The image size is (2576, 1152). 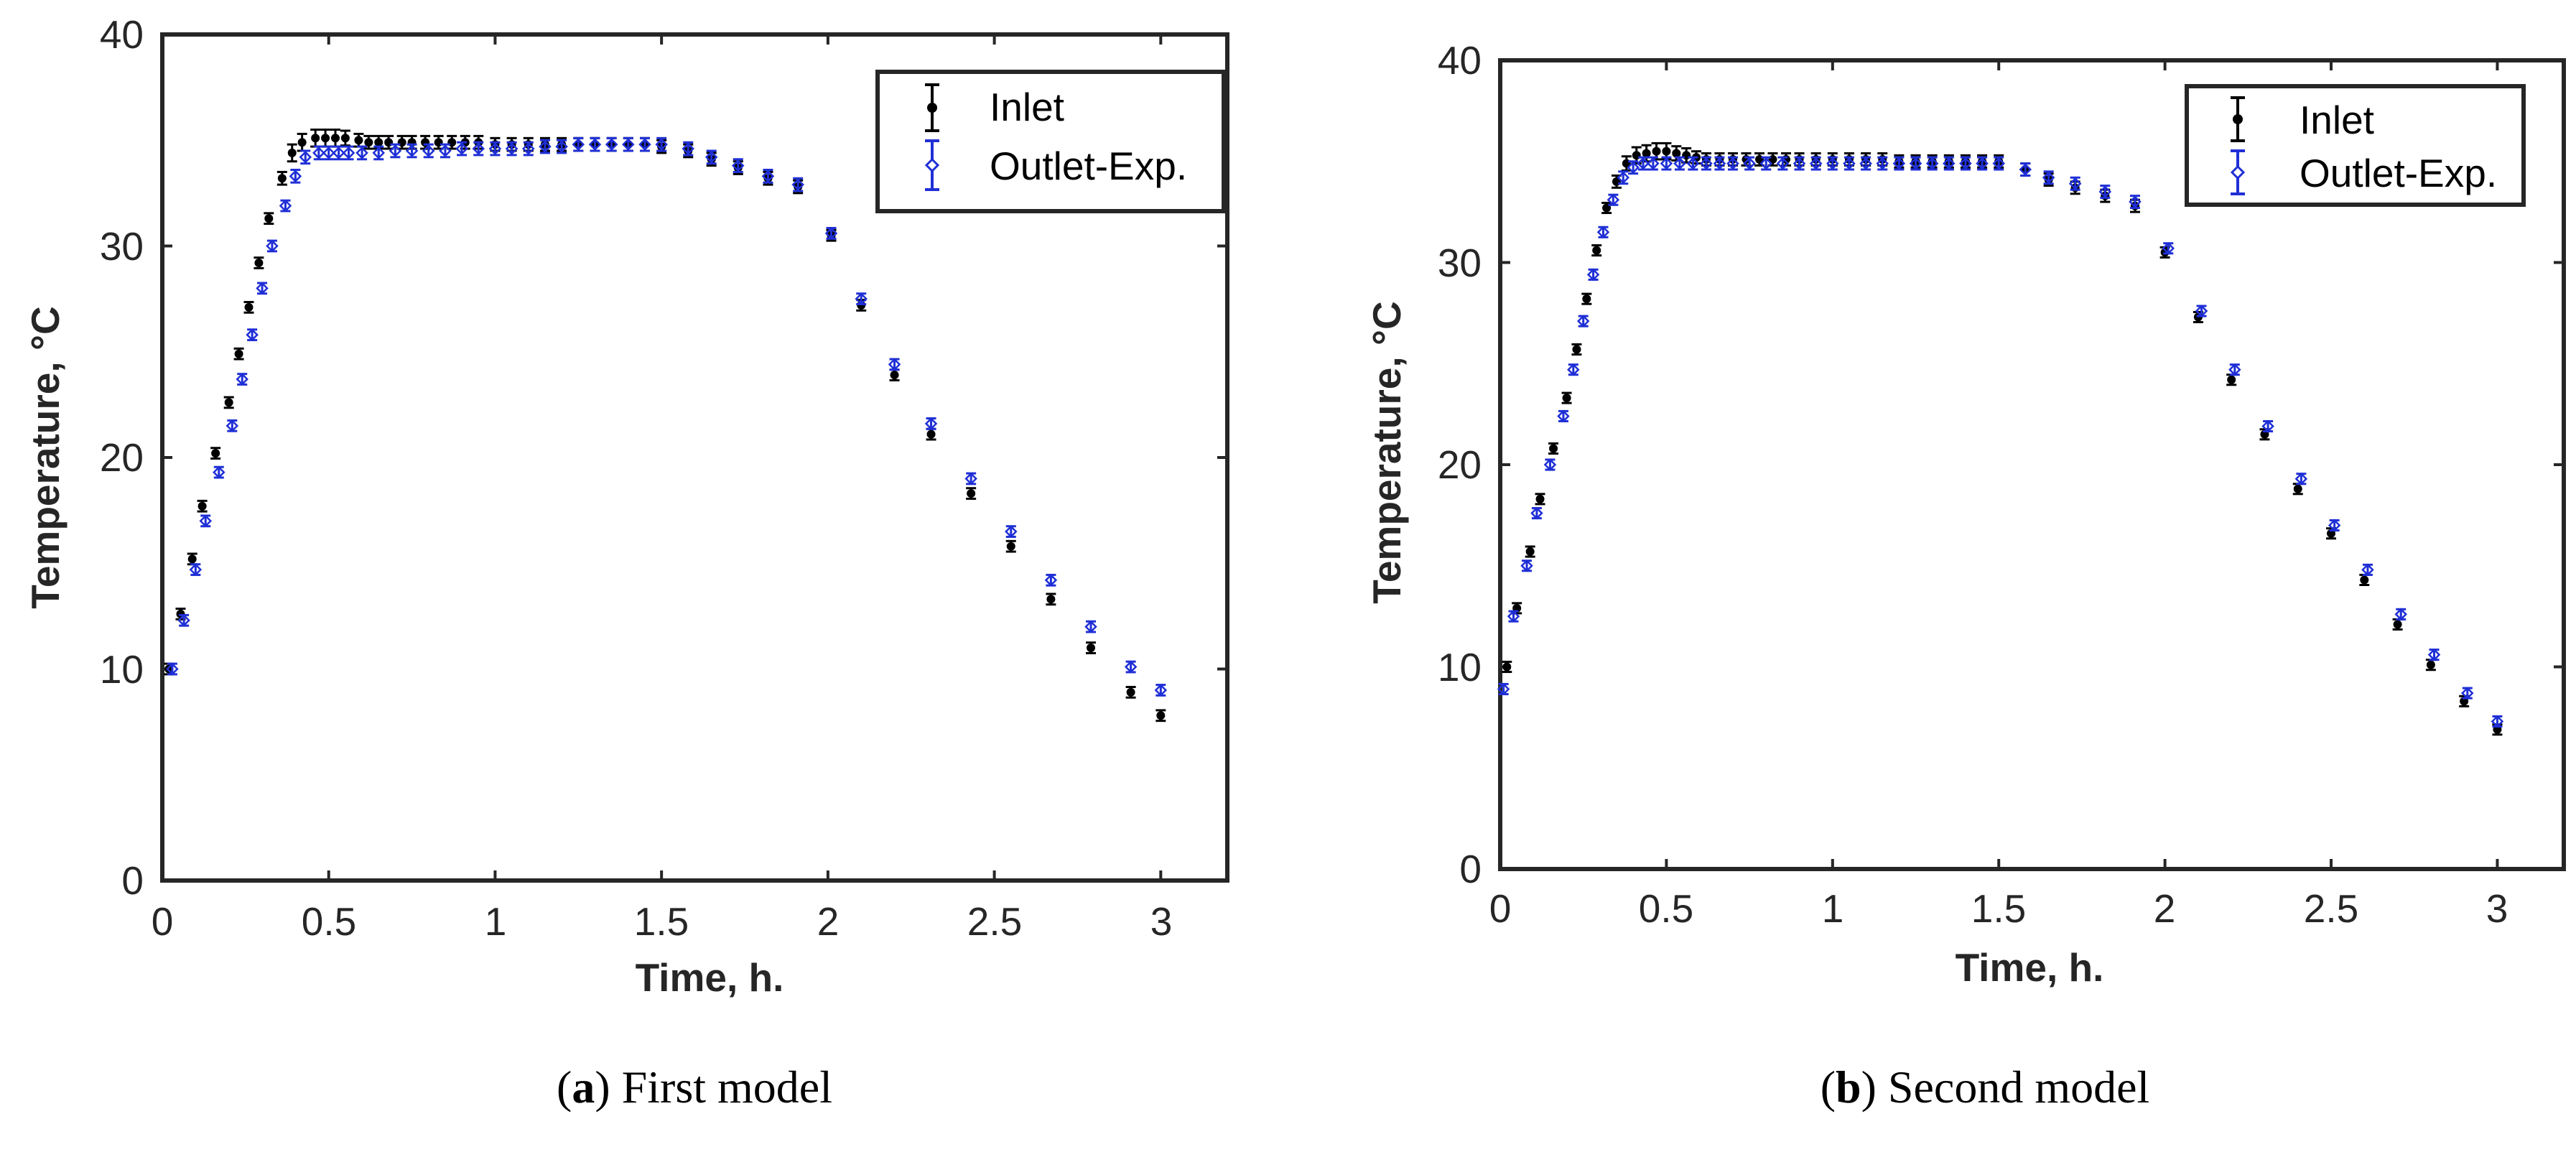 What do you see at coordinates (1050, 141) in the screenshot?
I see `legend: Inlet Outlet-Exp.` at bounding box center [1050, 141].